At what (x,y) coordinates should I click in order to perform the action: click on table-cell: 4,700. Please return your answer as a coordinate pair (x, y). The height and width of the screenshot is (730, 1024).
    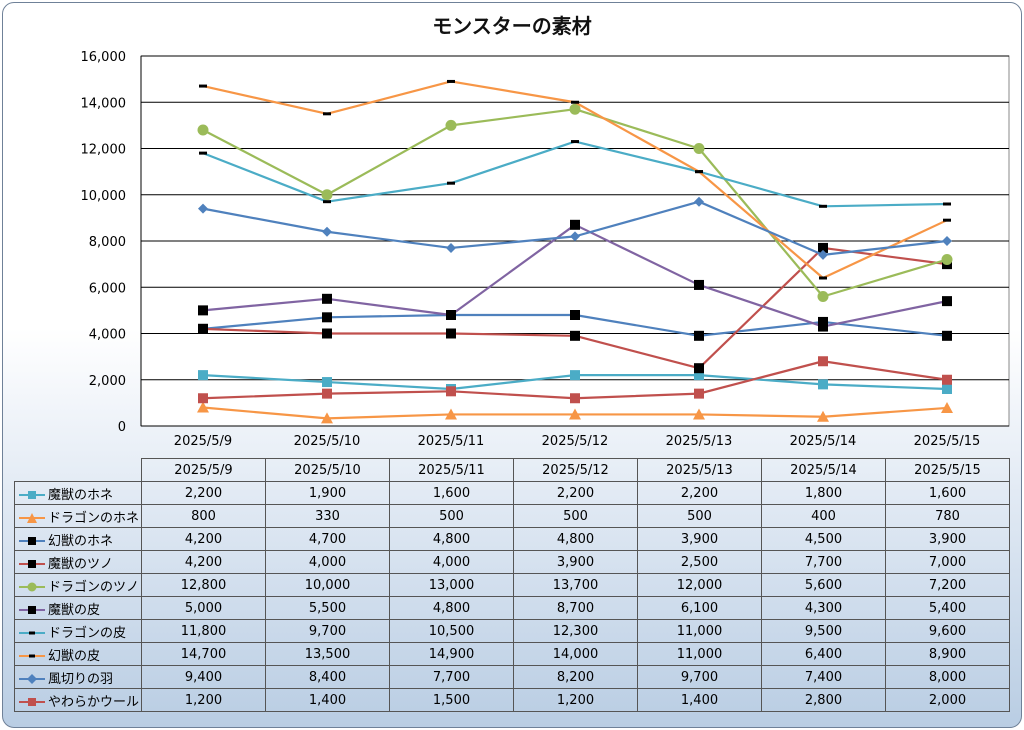
    Looking at the image, I should click on (327, 539).